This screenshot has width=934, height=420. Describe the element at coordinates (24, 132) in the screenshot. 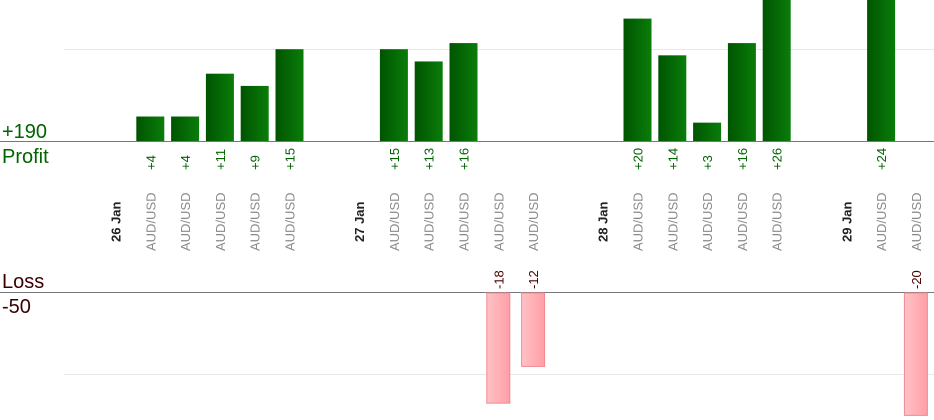

I see `profit-total: +190` at that location.